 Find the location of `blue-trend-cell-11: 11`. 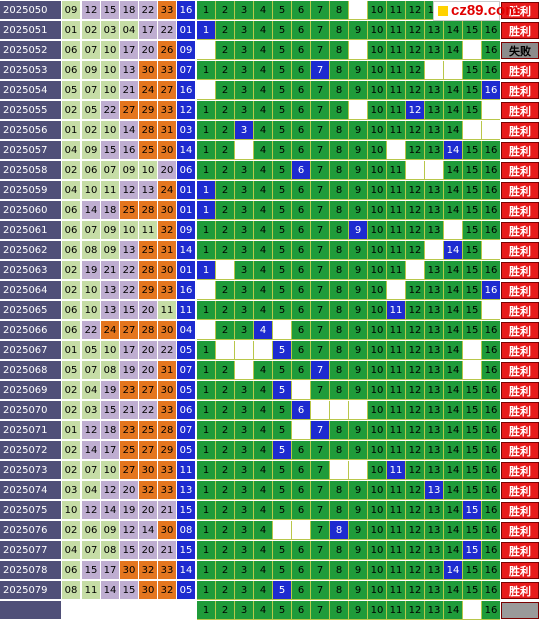

blue-trend-cell-11: 11 is located at coordinates (396, 50).